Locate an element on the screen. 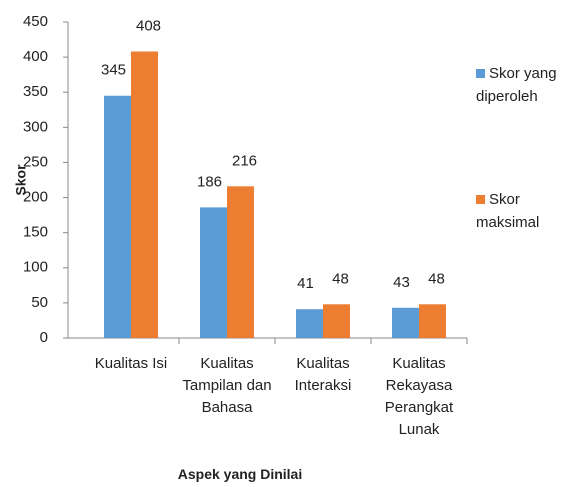  value-label: 186 is located at coordinates (209, 181).